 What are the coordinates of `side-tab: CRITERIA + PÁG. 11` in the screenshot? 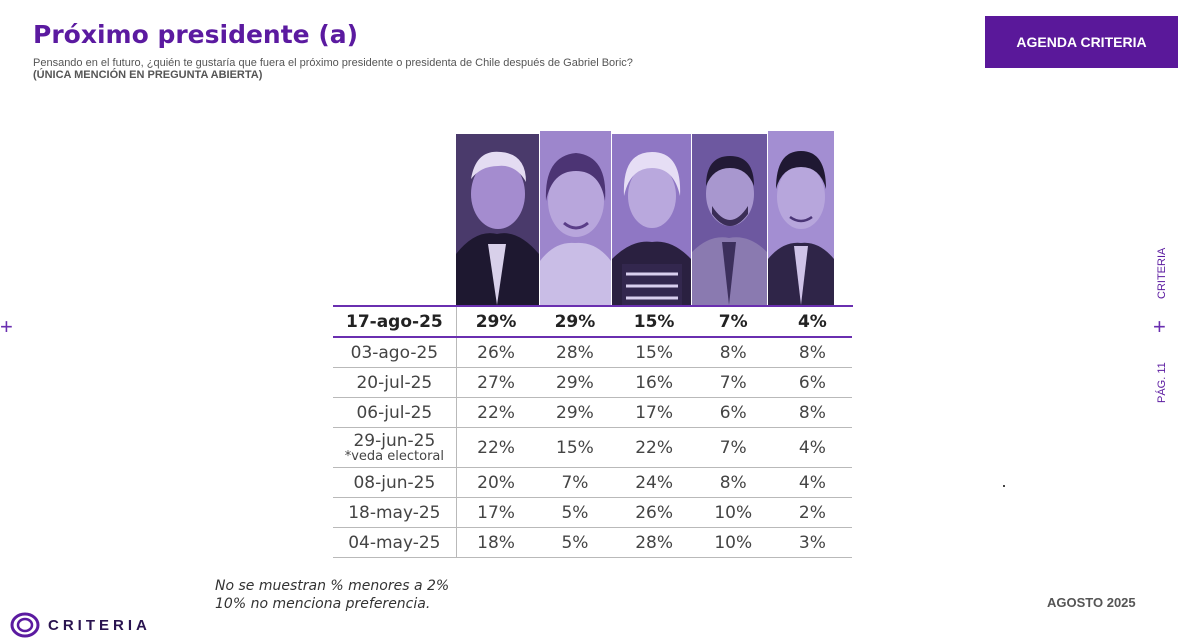 It's located at (1159, 325).